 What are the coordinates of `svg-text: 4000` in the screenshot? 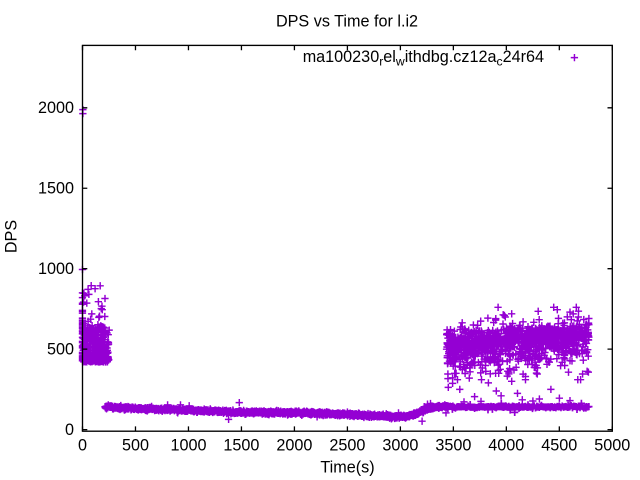 It's located at (506, 445).